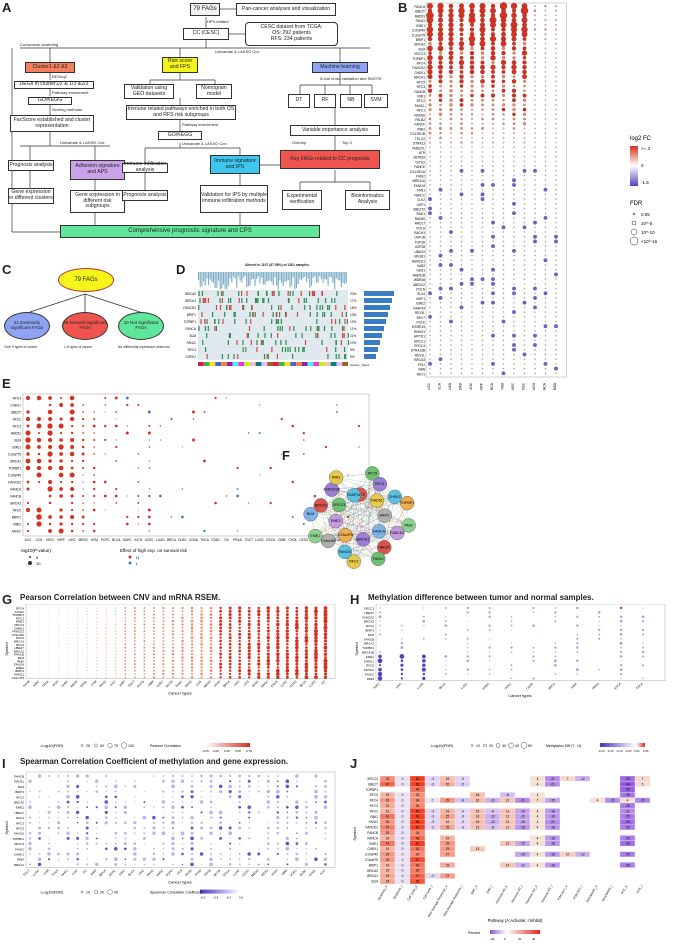  I want to click on flow-immune-infil: Immune infiltration analysis, so click(145, 167).